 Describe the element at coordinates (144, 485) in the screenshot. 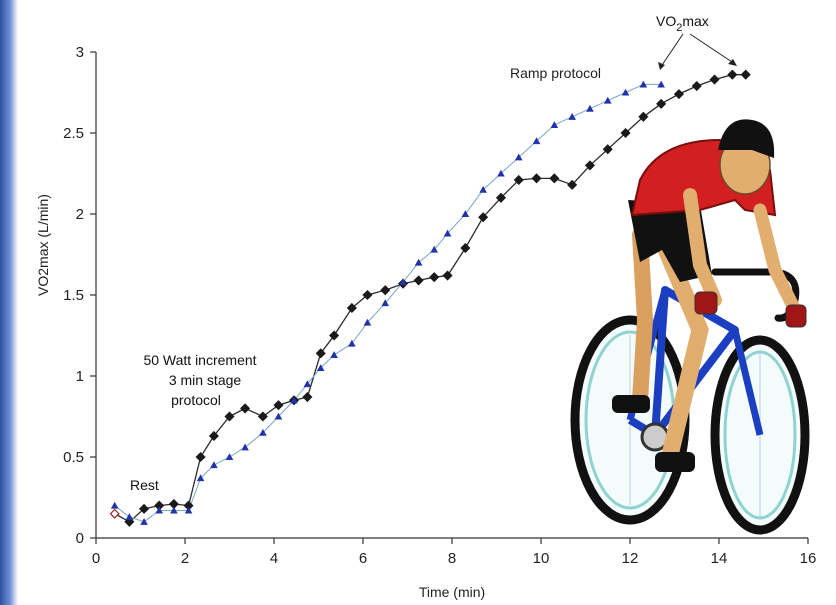

I see `rest-label: Rest` at that location.